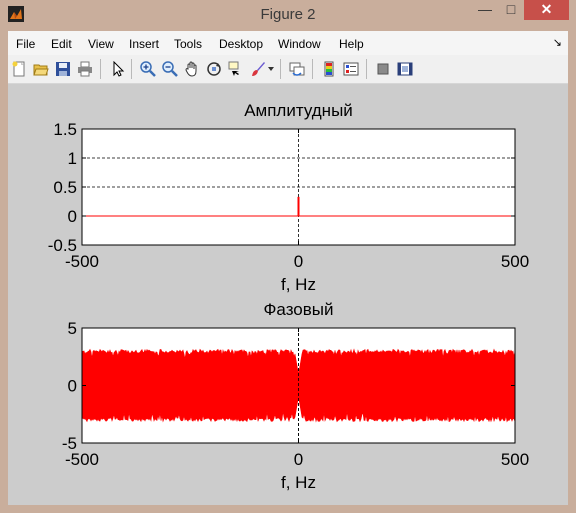 This screenshot has height=513, width=576. What do you see at coordinates (557, 43) in the screenshot?
I see `menubar-dock-arrow-icon: ↘` at bounding box center [557, 43].